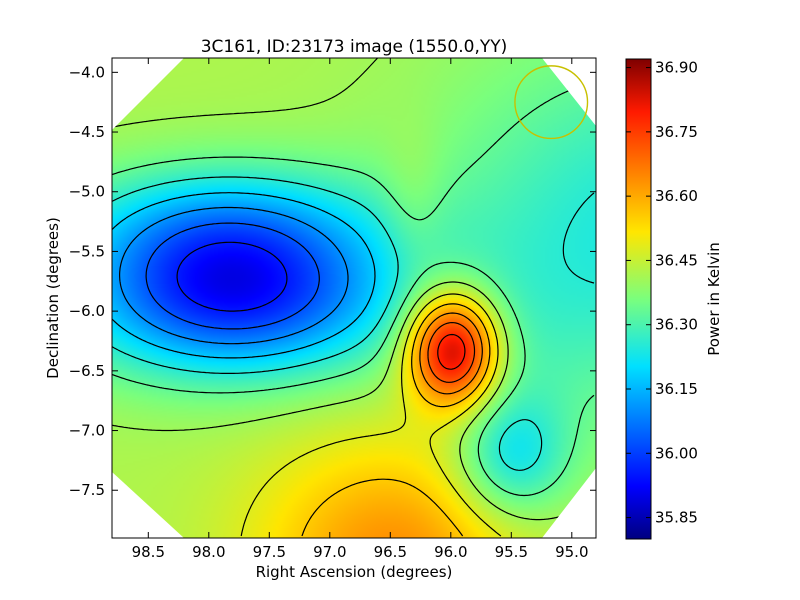 The width and height of the screenshot is (800, 600). Describe the element at coordinates (676, 325) in the screenshot. I see `colorbar-tick-label: 36.30` at that location.